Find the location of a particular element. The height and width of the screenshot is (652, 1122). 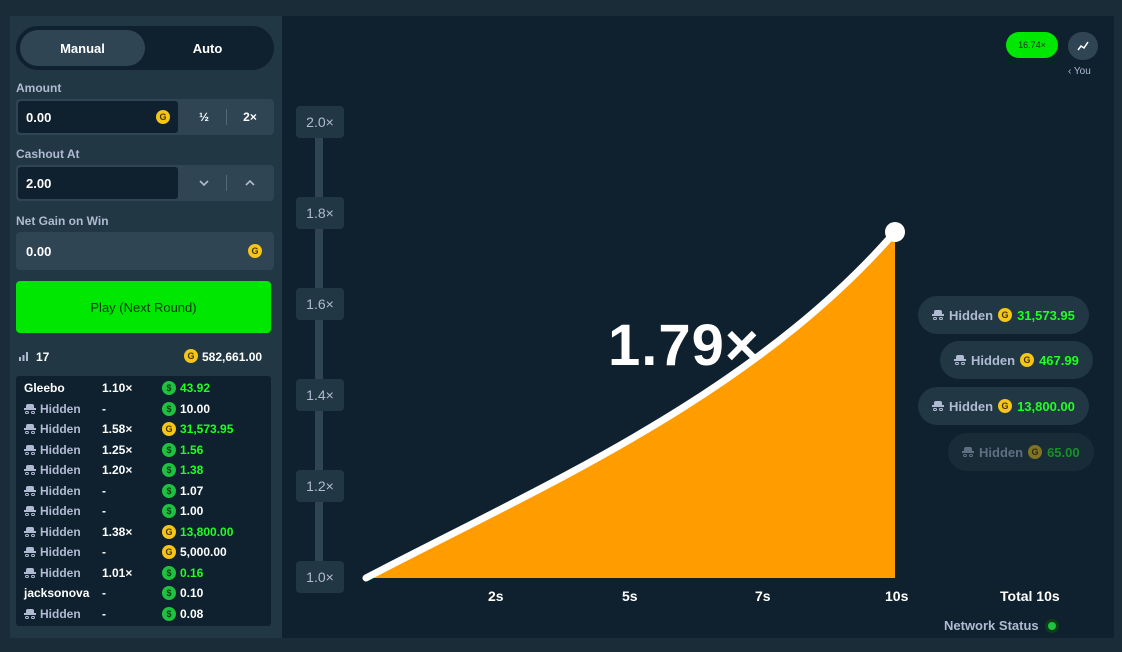

player-multiplier: 1.58× is located at coordinates (117, 429).